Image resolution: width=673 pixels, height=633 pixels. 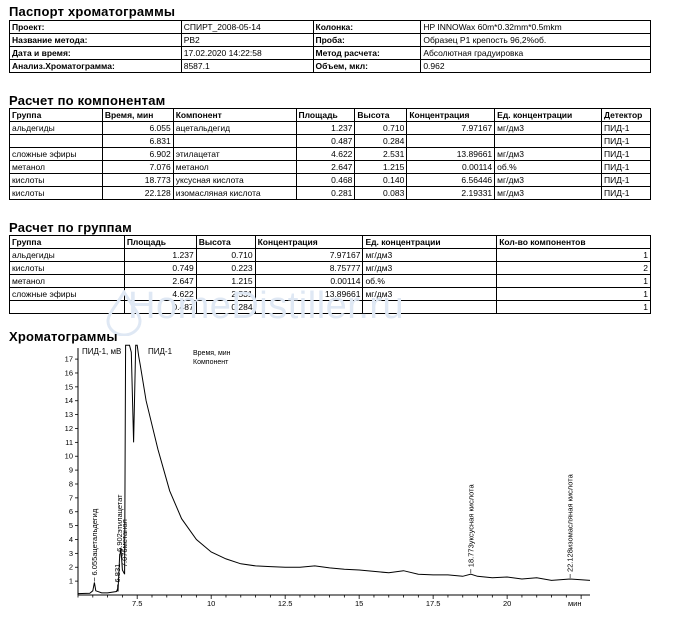 I want to click on y-tick-label: 3, so click(x=71, y=553).